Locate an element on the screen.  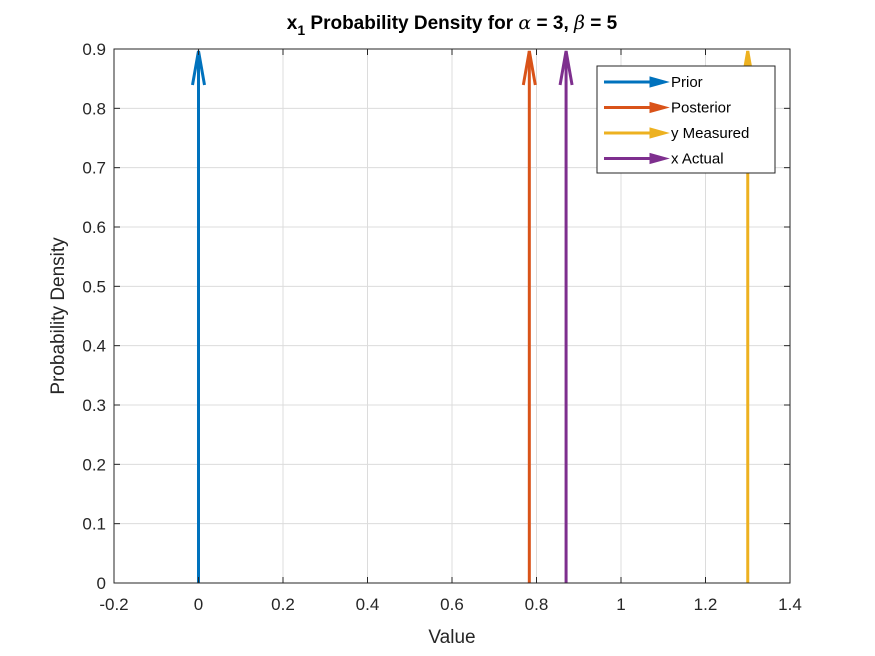
title-subscript: 1 is located at coordinates (301, 30).